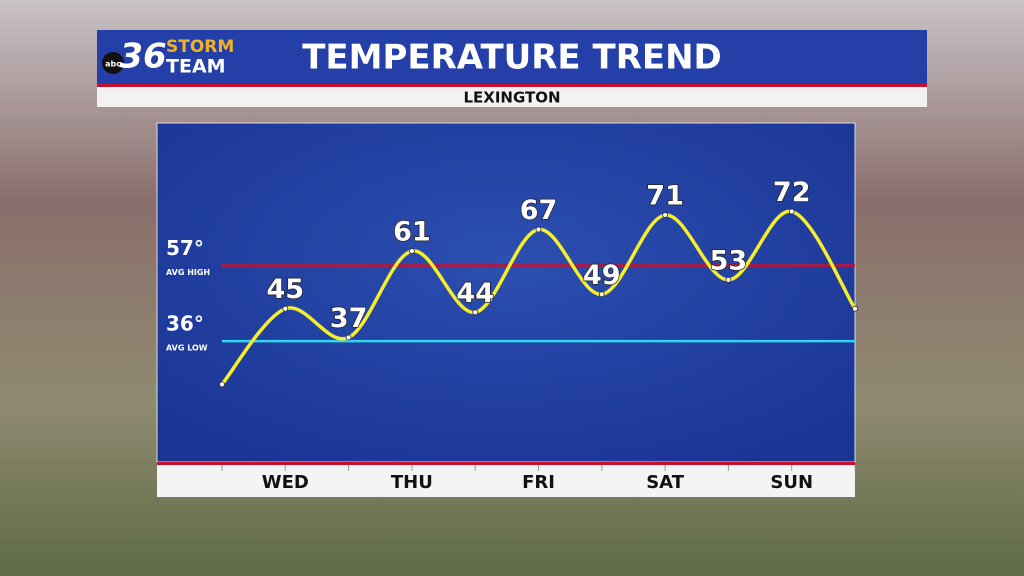 Image resolution: width=1024 pixels, height=576 pixels. I want to click on badge-text: abc, so click(113, 64).